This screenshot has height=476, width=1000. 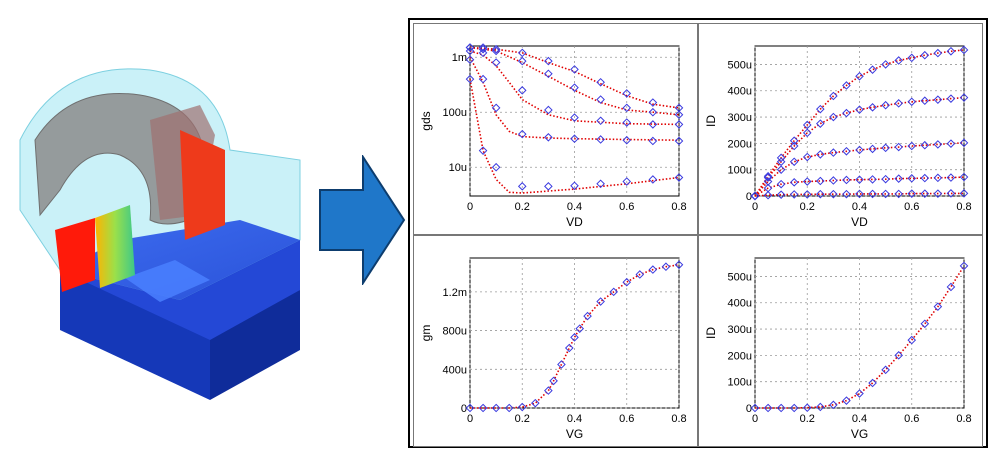 What do you see at coordinates (574, 434) in the screenshot?
I see `x-axis-label: VG` at bounding box center [574, 434].